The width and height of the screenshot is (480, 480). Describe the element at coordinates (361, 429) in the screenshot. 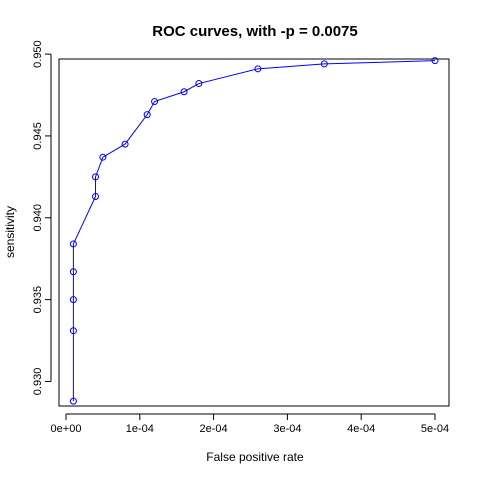

I see `x-tick-label: 4e-04` at that location.